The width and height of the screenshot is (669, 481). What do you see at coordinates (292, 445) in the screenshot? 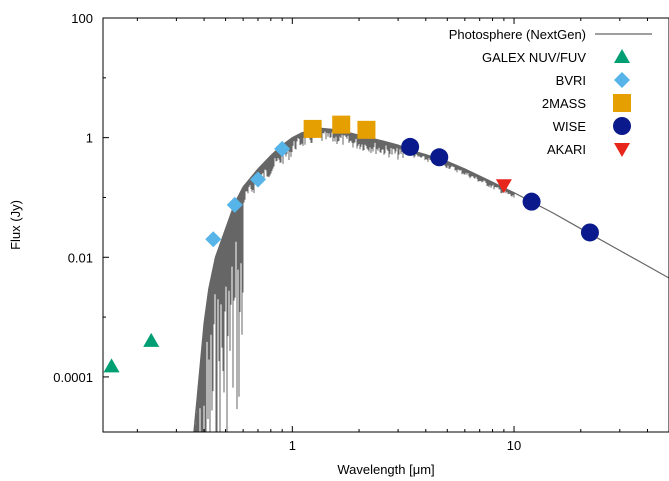
I see `x-tick-label: 1` at bounding box center [292, 445].